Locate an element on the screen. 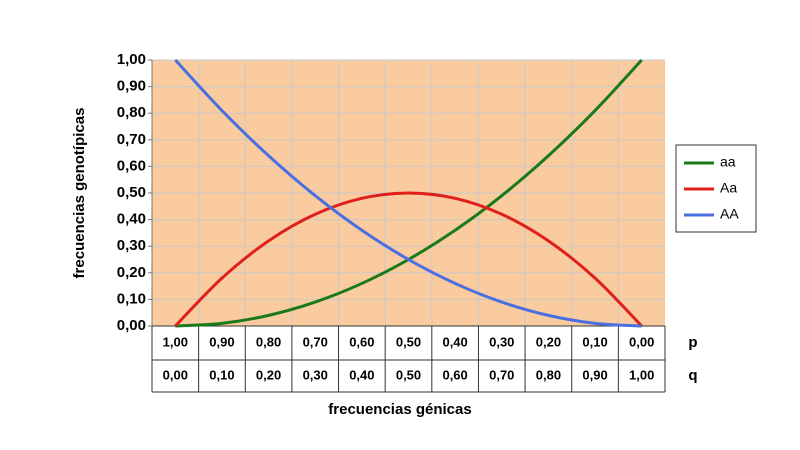 This screenshot has width=800, height=450. y-tick-label: 0,30 is located at coordinates (131, 245).